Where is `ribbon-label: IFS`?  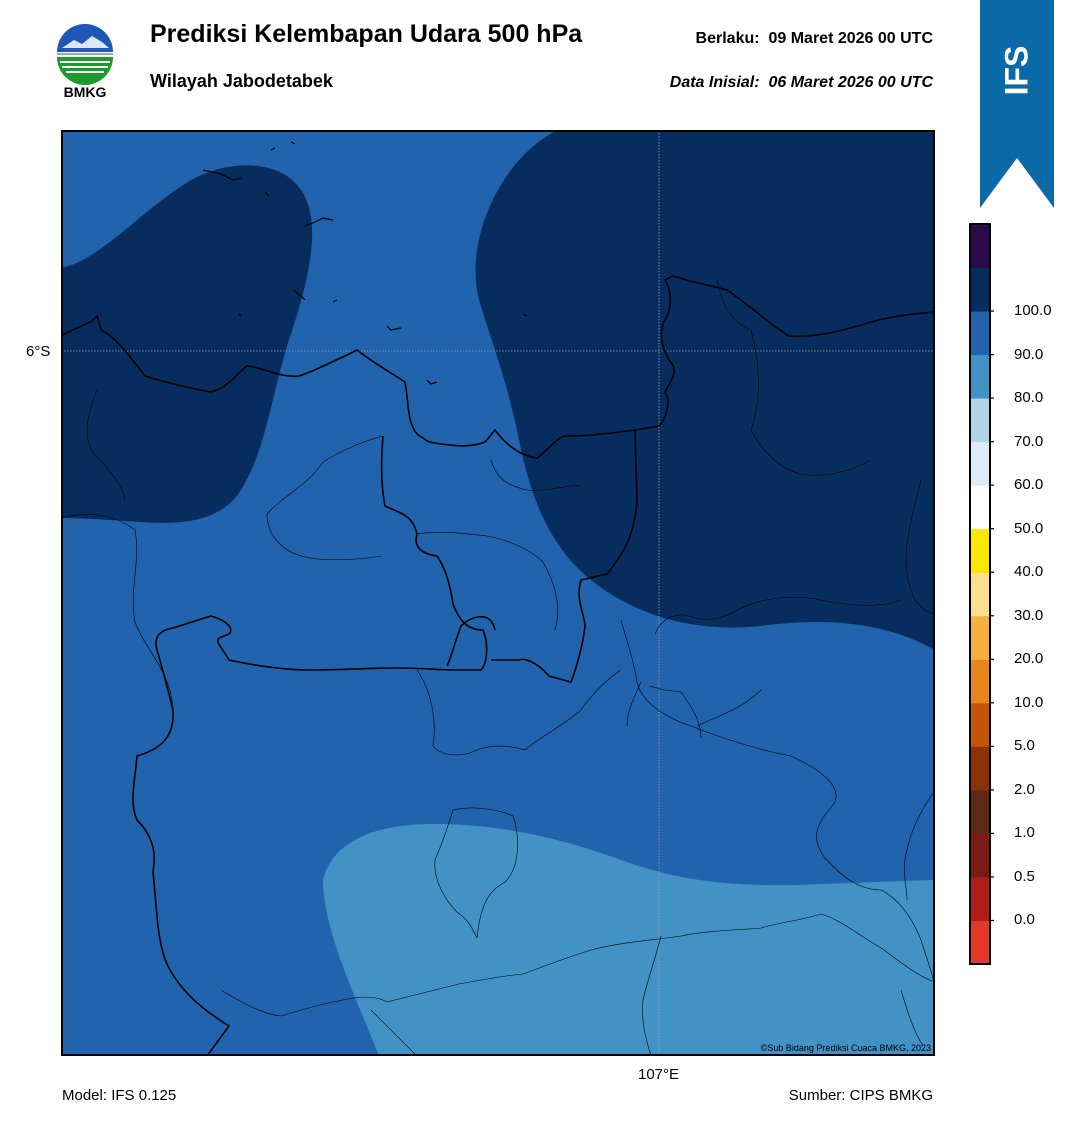 ribbon-label: IFS is located at coordinates (1016, 70).